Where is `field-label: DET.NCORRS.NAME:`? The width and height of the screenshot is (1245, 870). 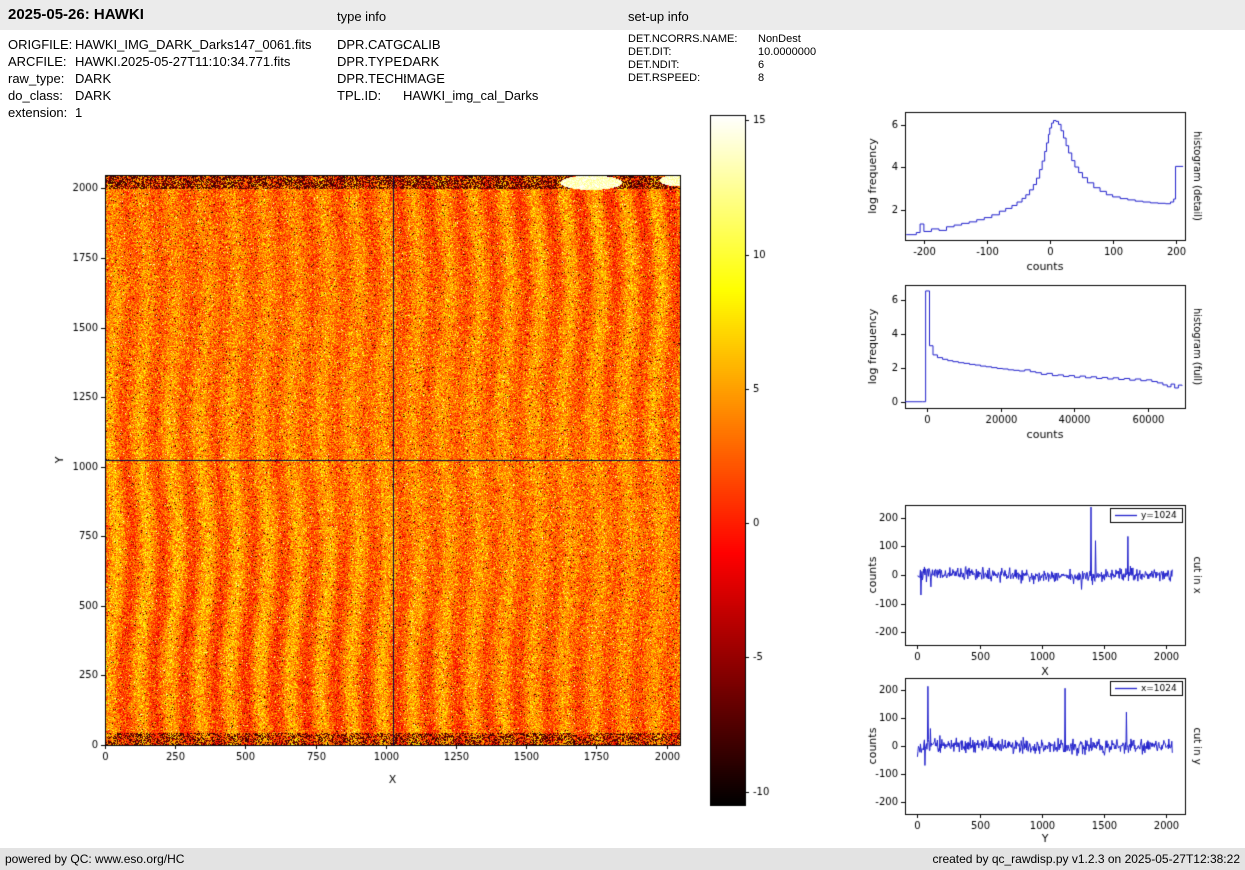 field-label: DET.NCORRS.NAME: is located at coordinates (683, 39).